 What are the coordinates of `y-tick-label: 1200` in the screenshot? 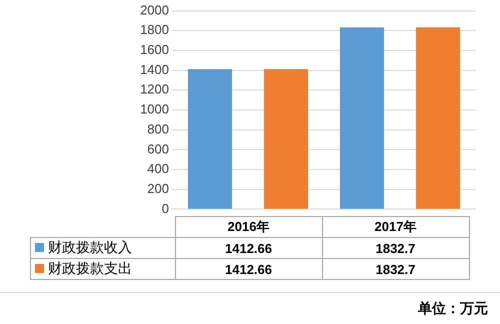 It's located at (154, 89).